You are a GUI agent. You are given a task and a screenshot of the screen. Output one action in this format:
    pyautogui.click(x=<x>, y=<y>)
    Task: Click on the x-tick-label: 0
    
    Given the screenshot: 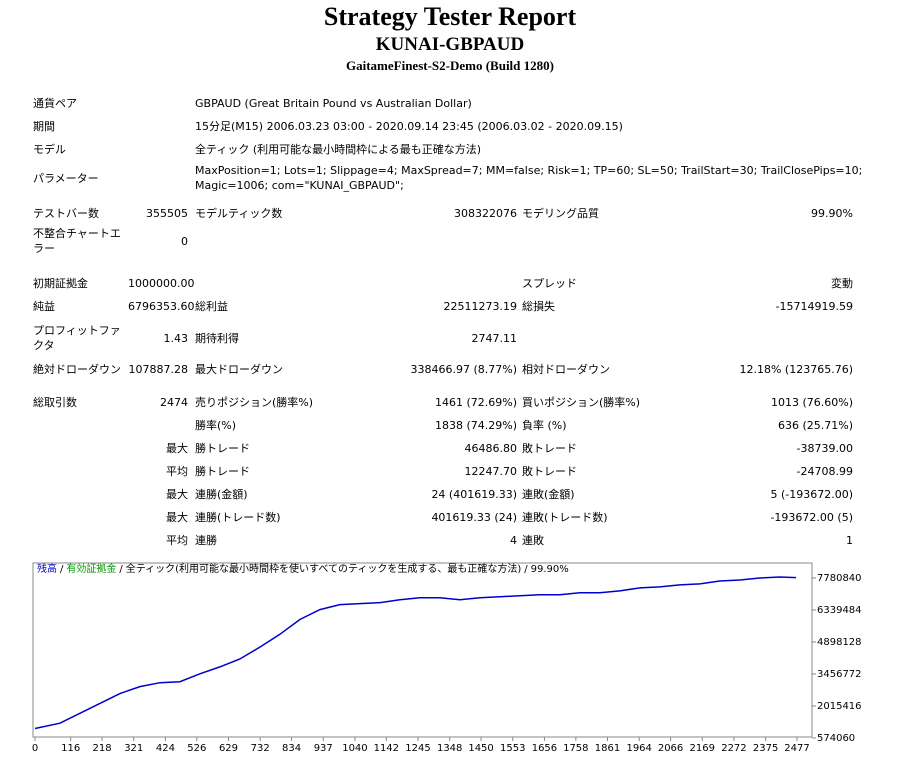 What is the action you would take?
    pyautogui.click(x=35, y=748)
    